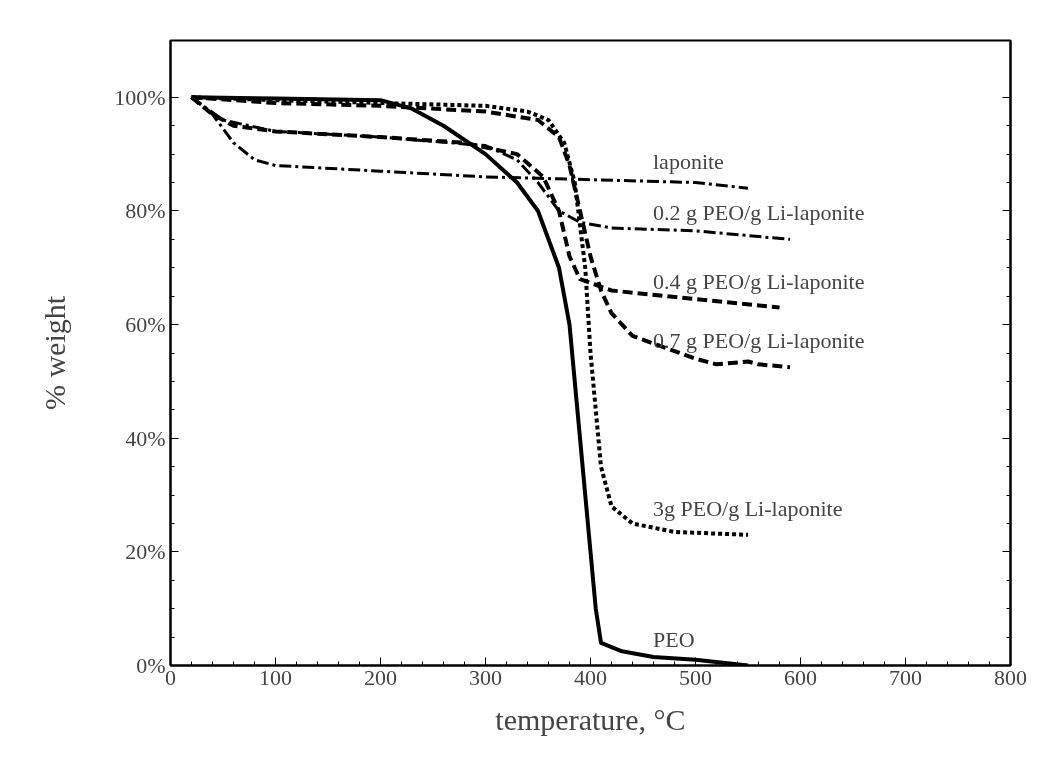  What do you see at coordinates (140, 97) in the screenshot?
I see `y-tick-label: 100%` at bounding box center [140, 97].